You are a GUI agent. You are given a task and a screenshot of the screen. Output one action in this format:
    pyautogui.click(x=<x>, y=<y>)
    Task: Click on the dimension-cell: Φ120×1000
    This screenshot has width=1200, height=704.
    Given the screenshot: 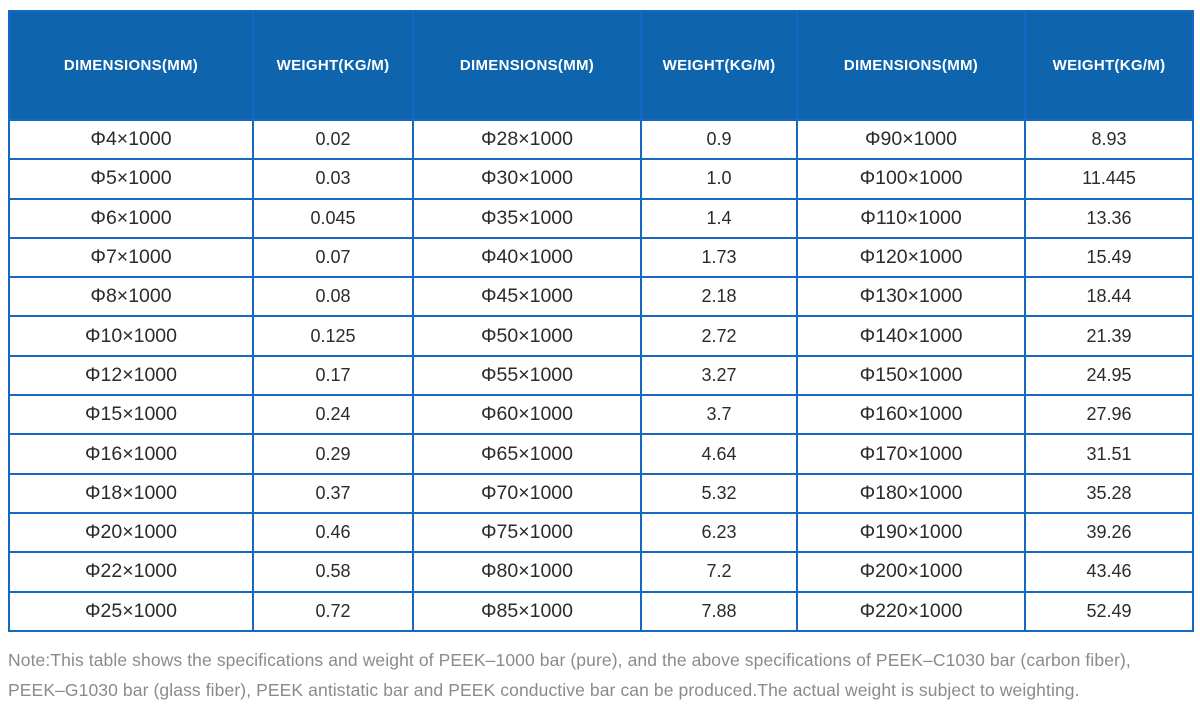 What is the action you would take?
    pyautogui.click(x=911, y=257)
    